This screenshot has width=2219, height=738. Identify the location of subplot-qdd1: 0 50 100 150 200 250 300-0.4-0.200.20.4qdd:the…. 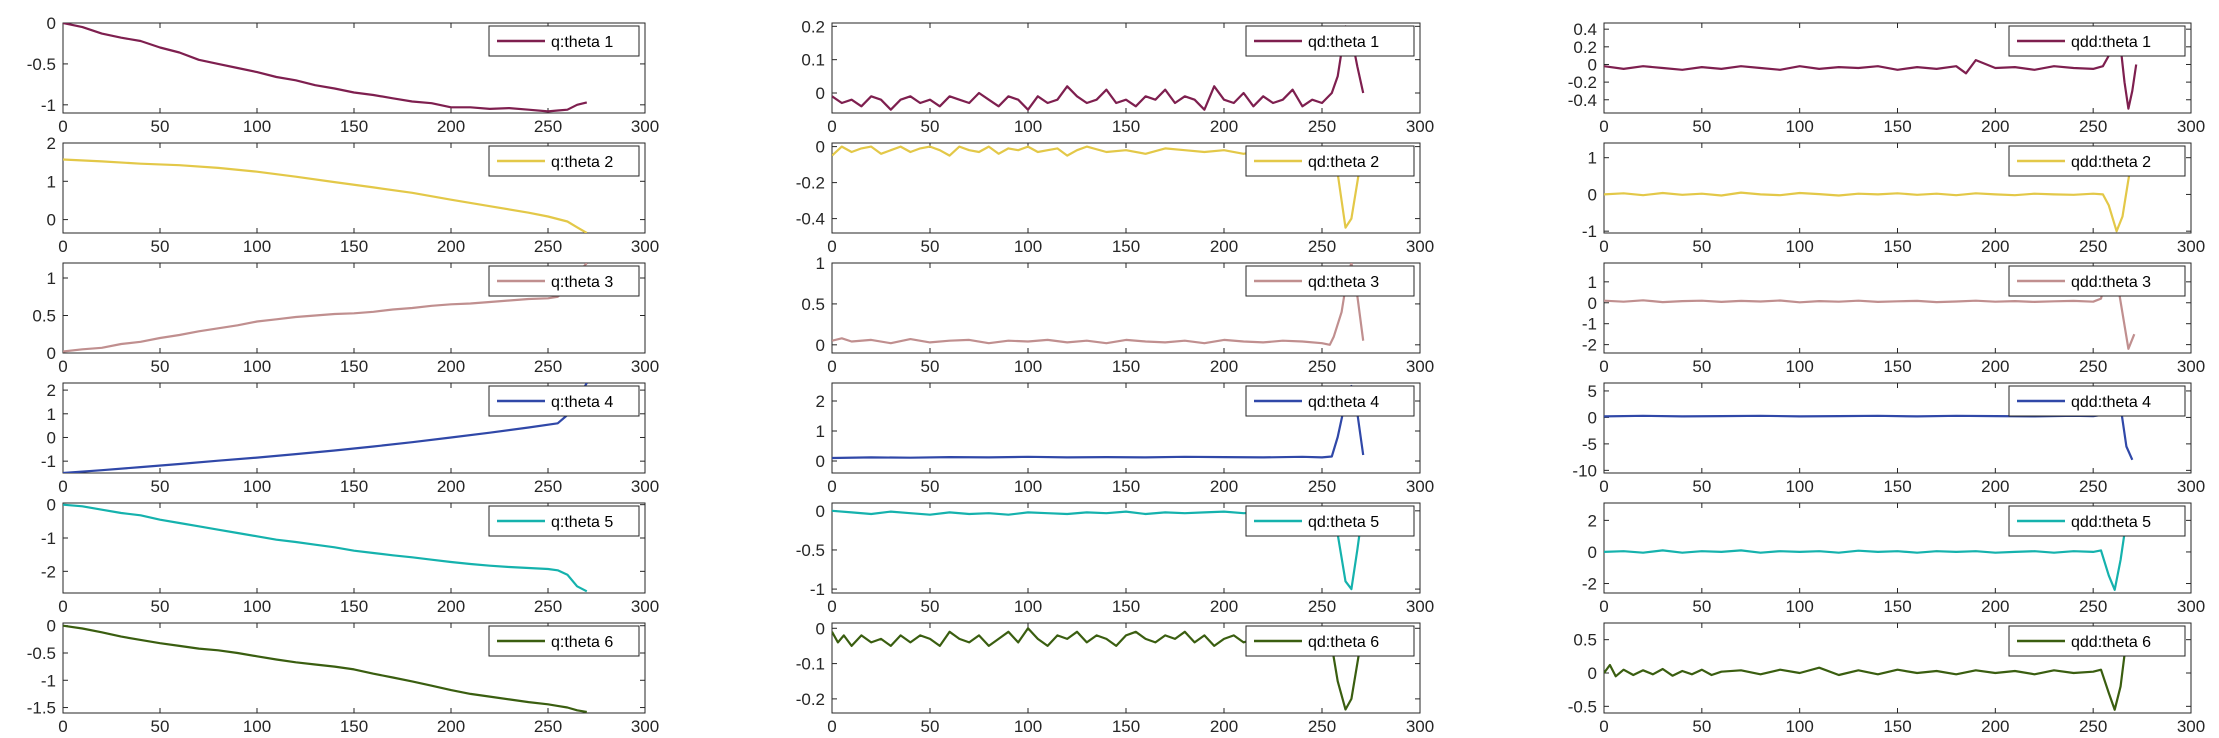
(1886, 78).